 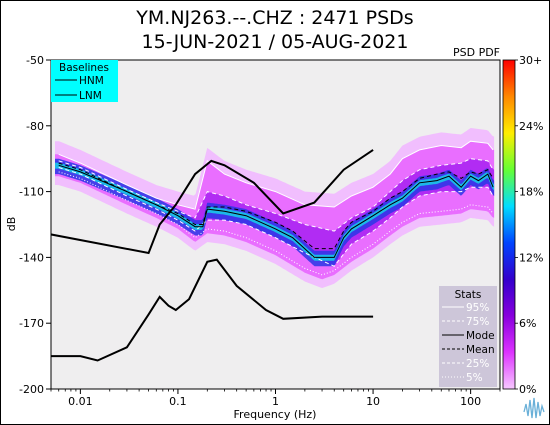 I want to click on colorbar-tick-label: 30+, so click(x=530, y=60).